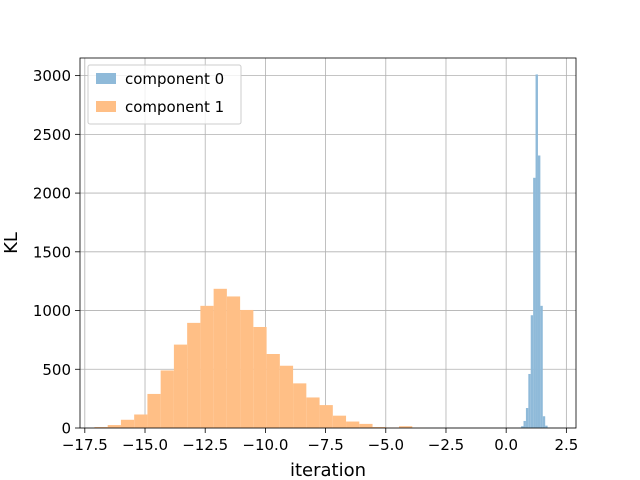 Image resolution: width=640 pixels, height=480 pixels. What do you see at coordinates (52, 194) in the screenshot?
I see `y-tick-label: 2000` at bounding box center [52, 194].